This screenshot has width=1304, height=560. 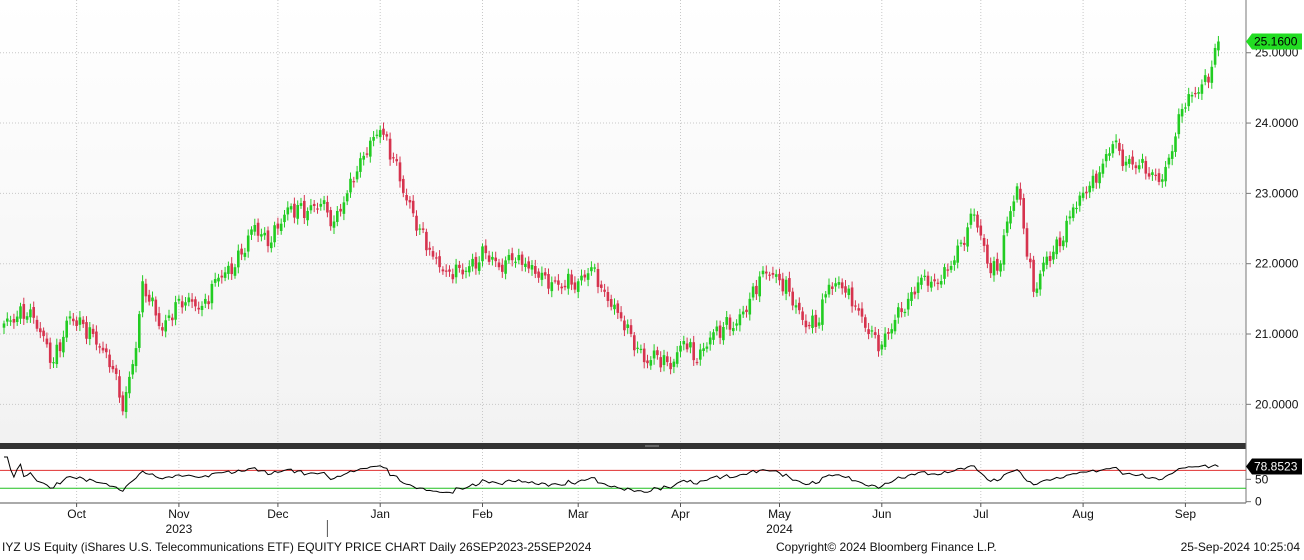 I want to click on rsi-value-tag, so click(x=1274, y=466).